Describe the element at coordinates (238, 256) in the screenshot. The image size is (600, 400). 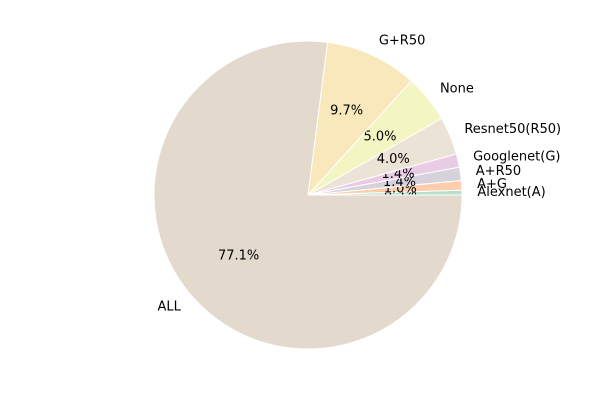
I see `slice-percent: 77.1%` at that location.